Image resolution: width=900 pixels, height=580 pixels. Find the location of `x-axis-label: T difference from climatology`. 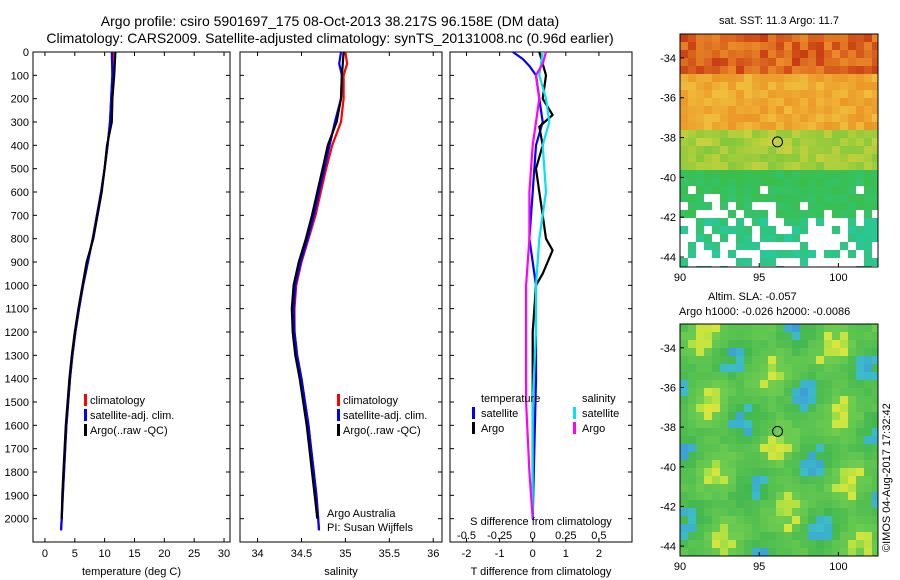

x-axis-label: T difference from climatology is located at coordinates (541, 572).